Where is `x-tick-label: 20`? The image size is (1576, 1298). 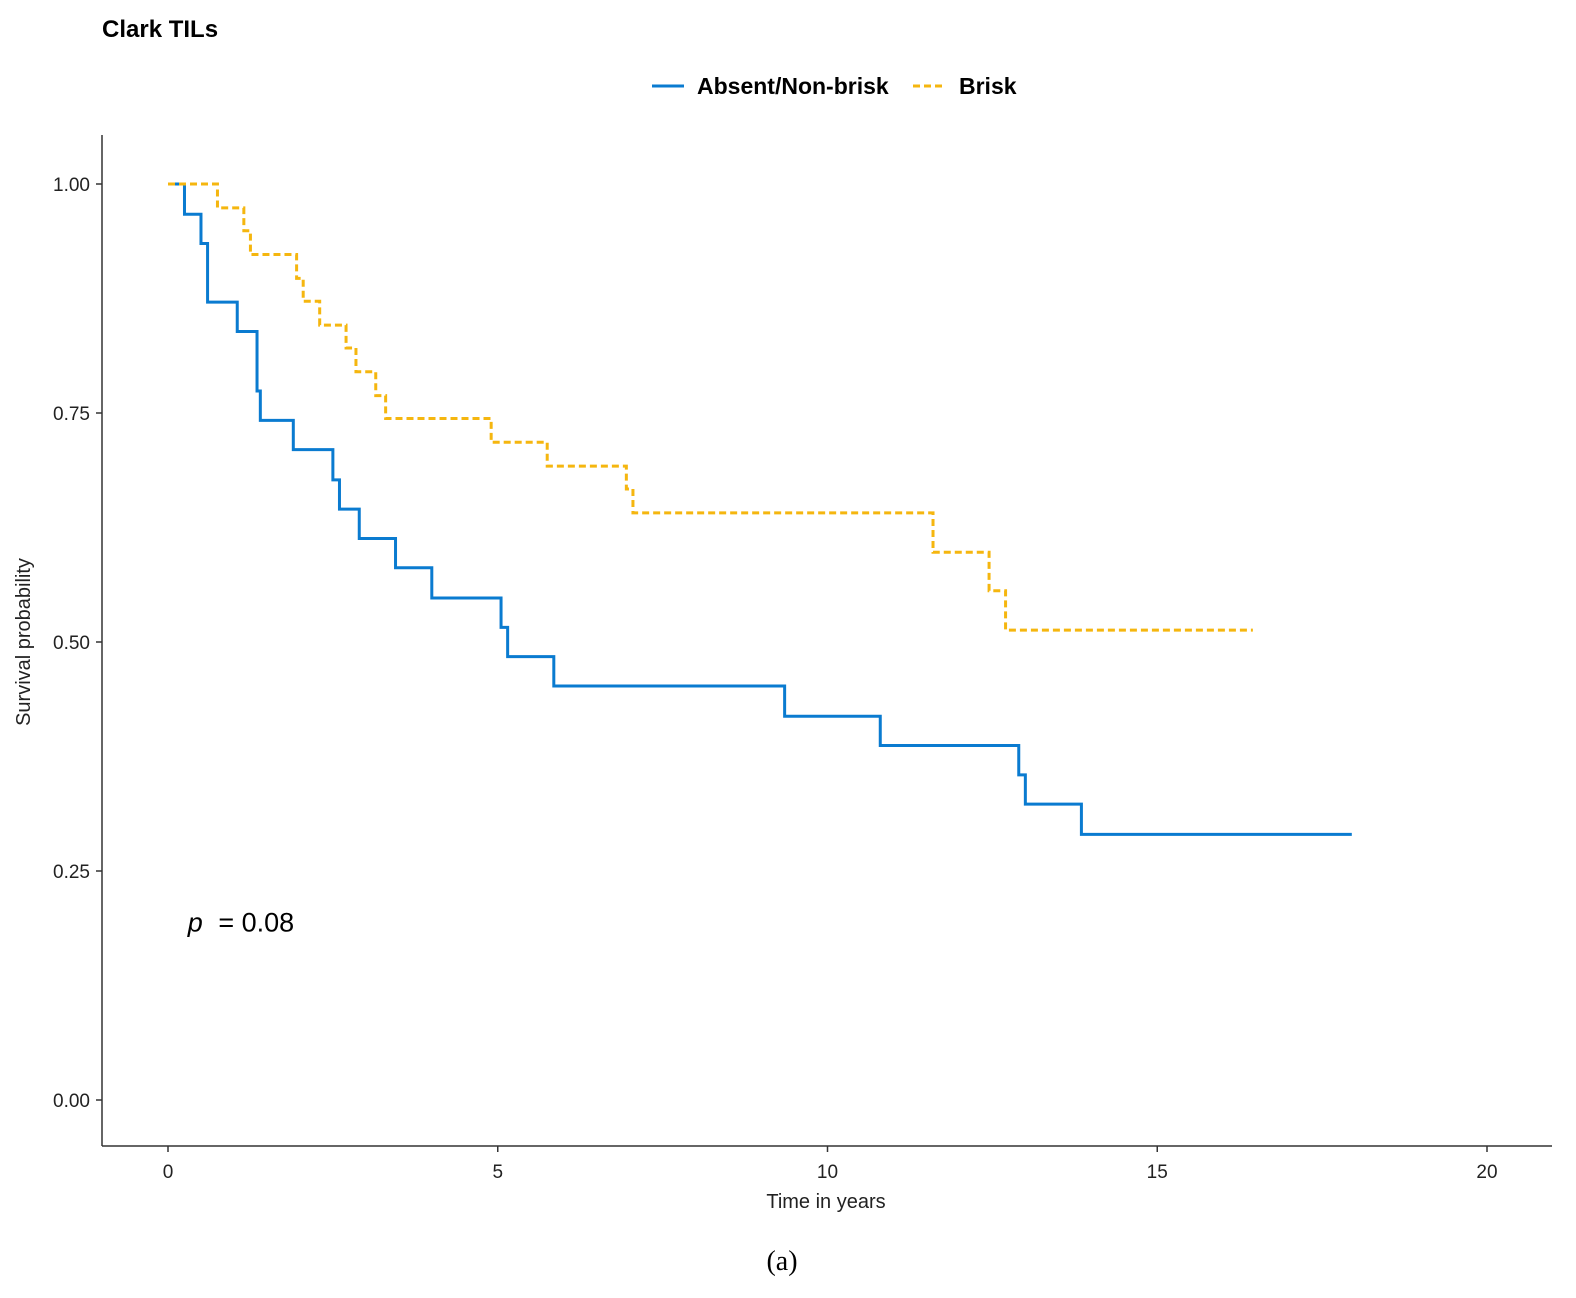 x-tick-label: 20 is located at coordinates (1486, 1172).